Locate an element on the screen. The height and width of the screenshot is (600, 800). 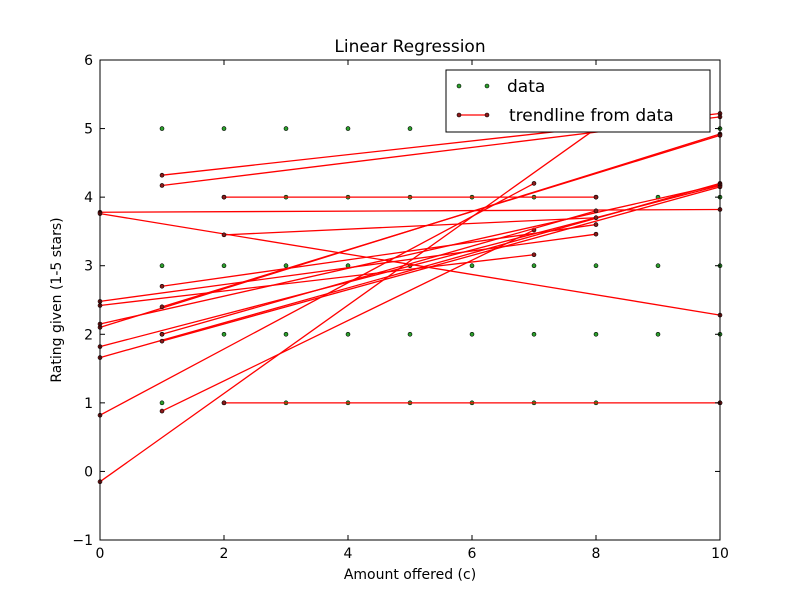
x-tick-label: 2 is located at coordinates (224, 554).